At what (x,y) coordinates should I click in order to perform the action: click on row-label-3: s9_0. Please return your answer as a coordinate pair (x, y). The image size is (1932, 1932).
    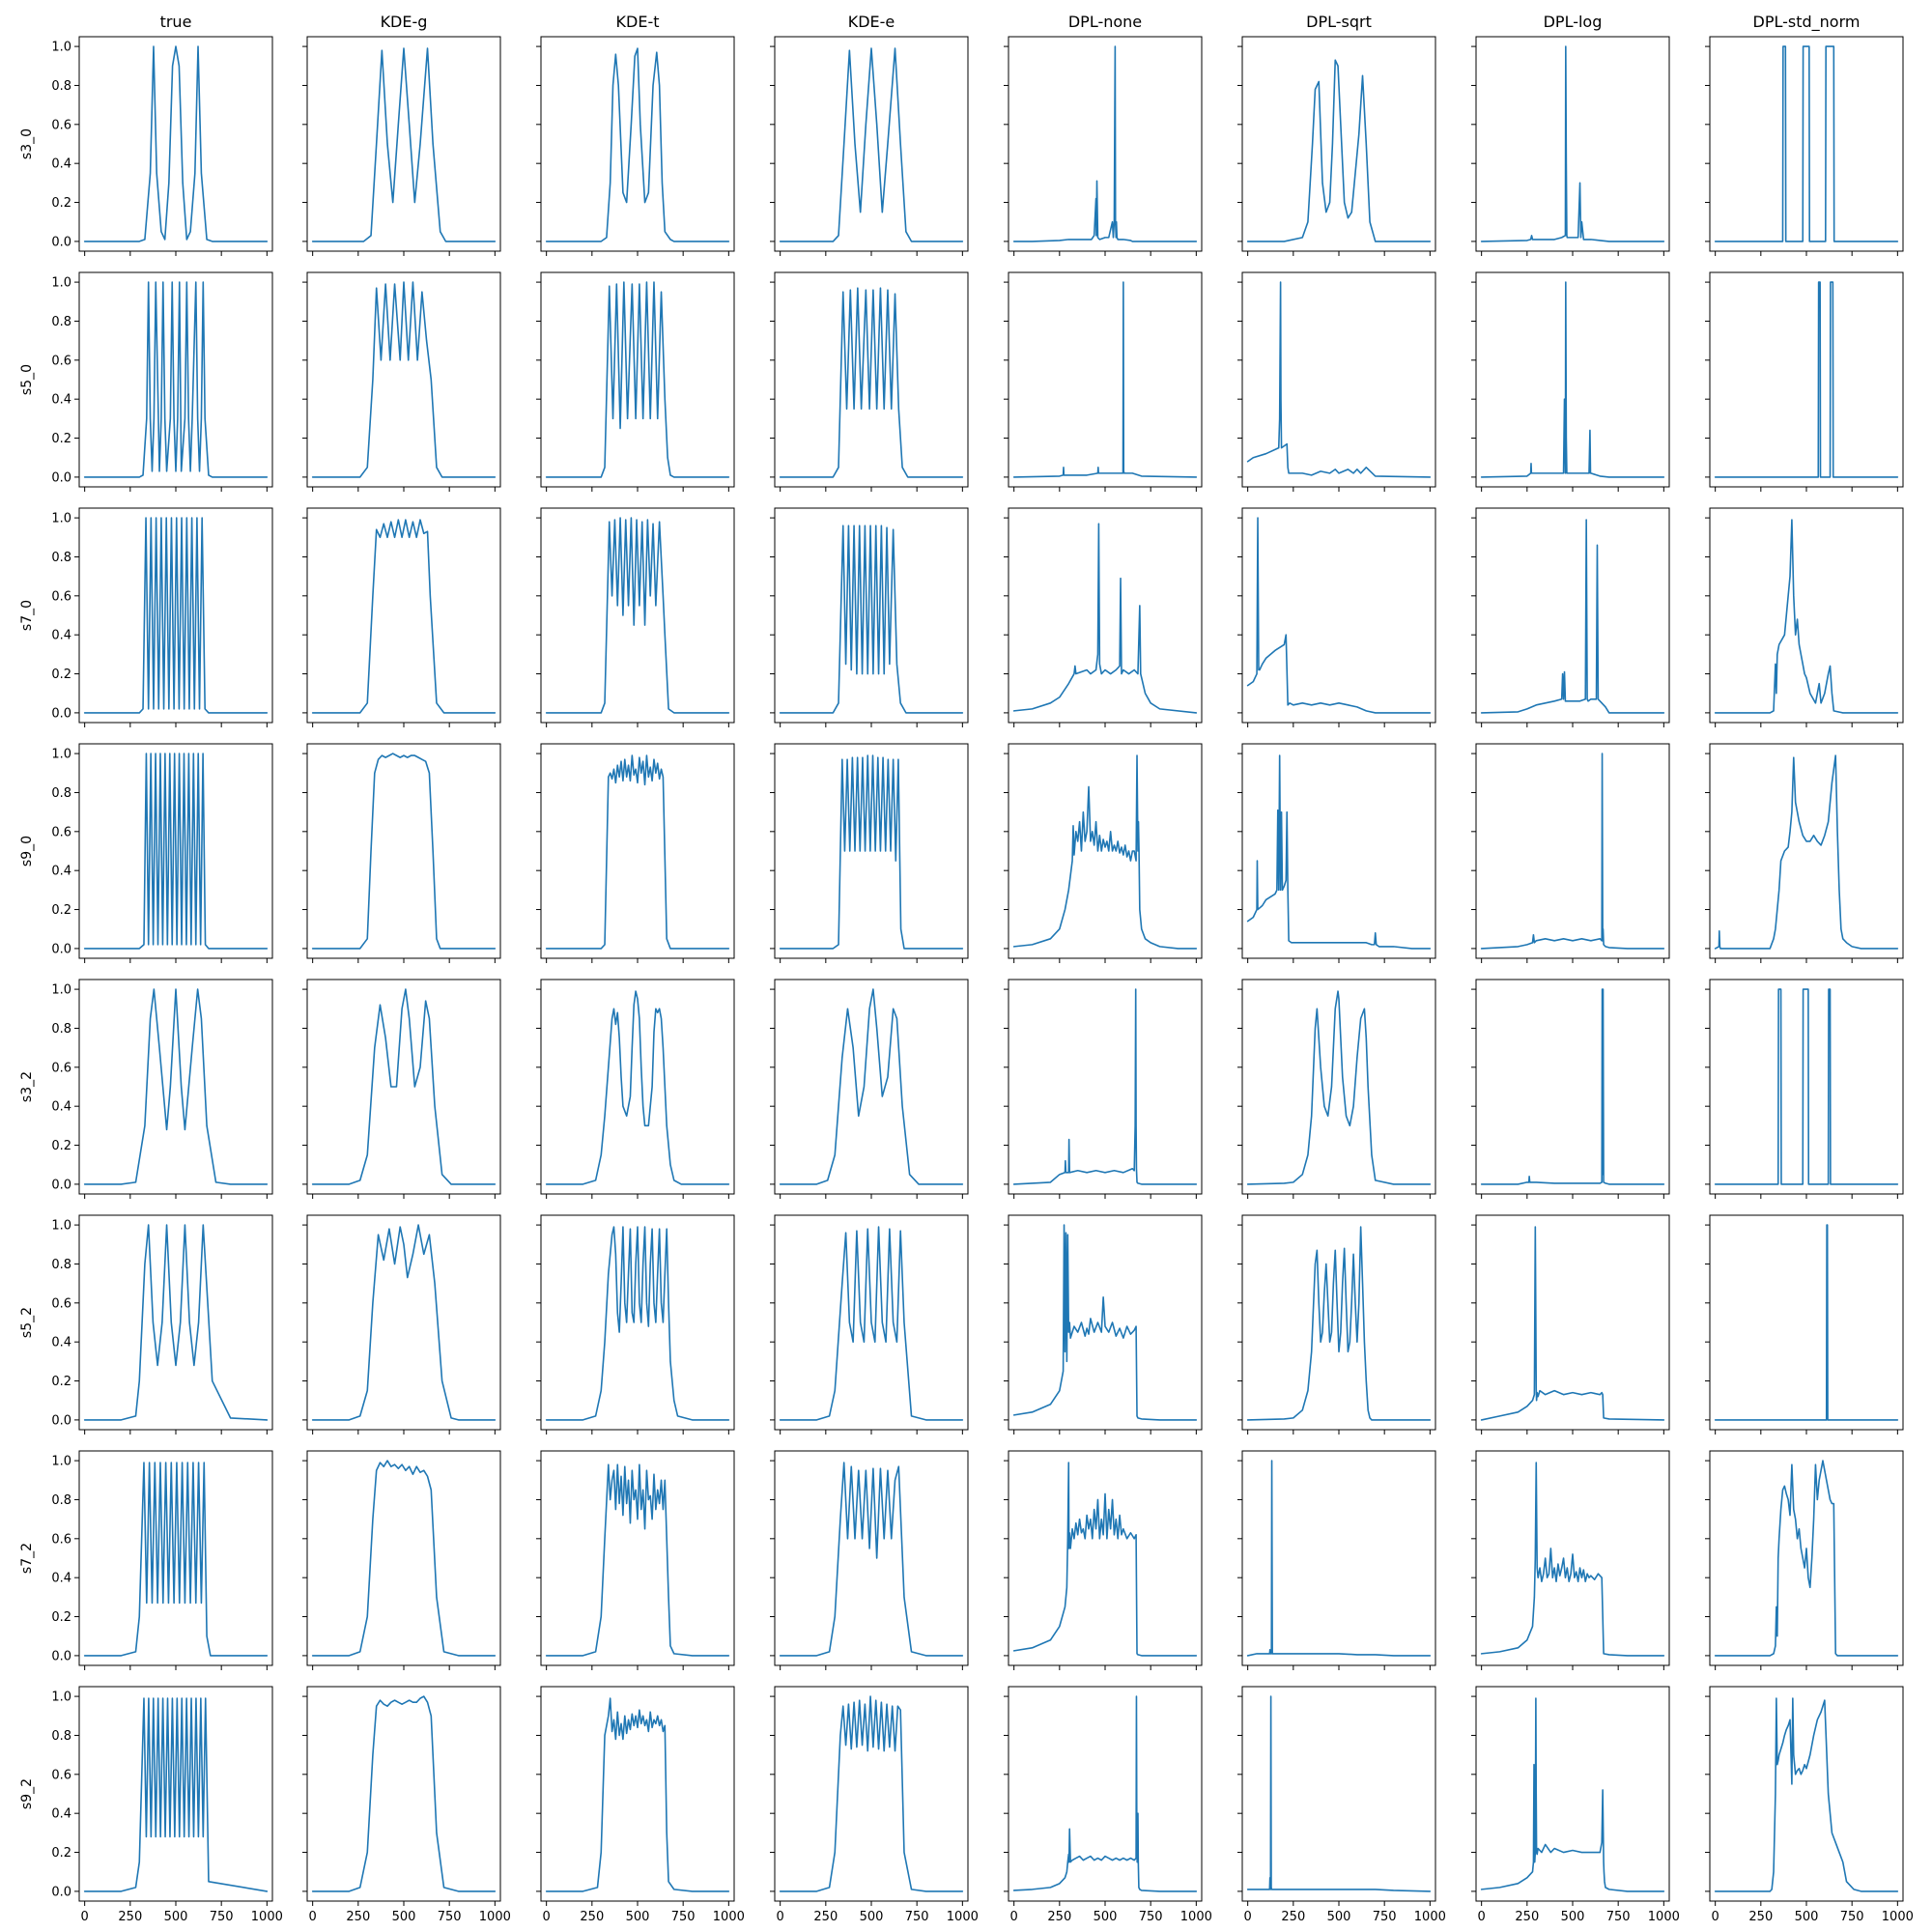
    Looking at the image, I should click on (27, 851).